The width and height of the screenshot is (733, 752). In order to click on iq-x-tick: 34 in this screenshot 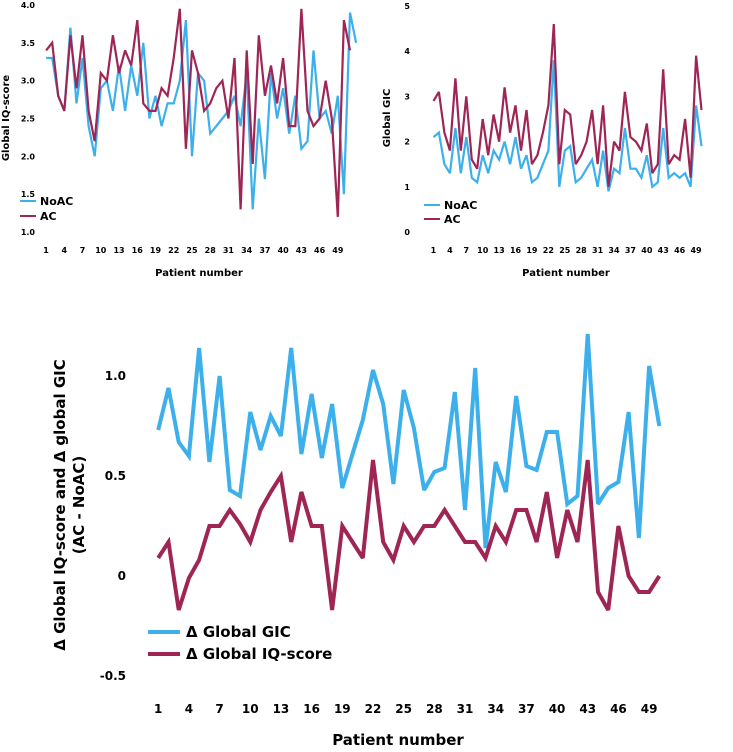, I will do `click(247, 250)`.